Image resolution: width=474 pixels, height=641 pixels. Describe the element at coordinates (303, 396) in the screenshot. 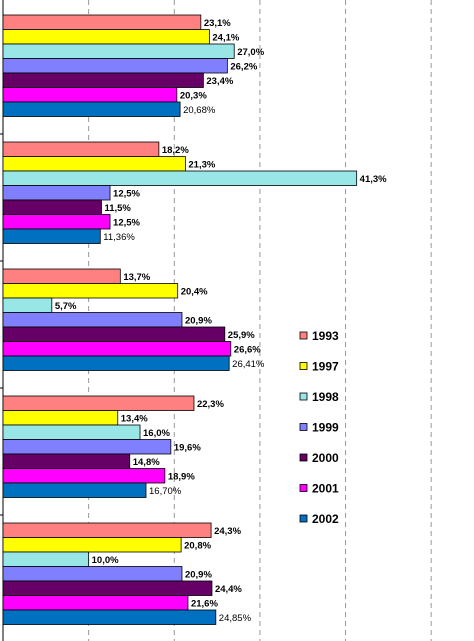

I see `legend-swatch-1998` at that location.